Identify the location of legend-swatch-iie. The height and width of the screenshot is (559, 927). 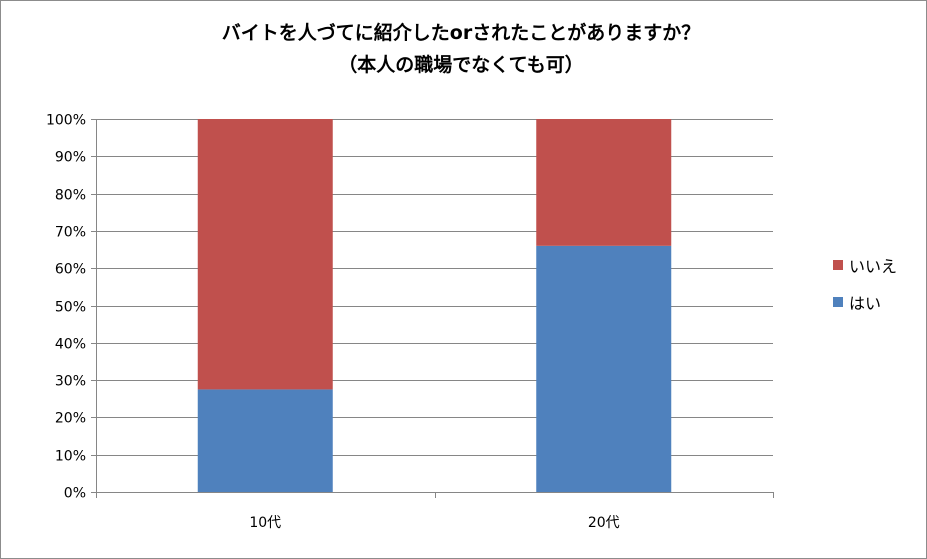
(838, 265).